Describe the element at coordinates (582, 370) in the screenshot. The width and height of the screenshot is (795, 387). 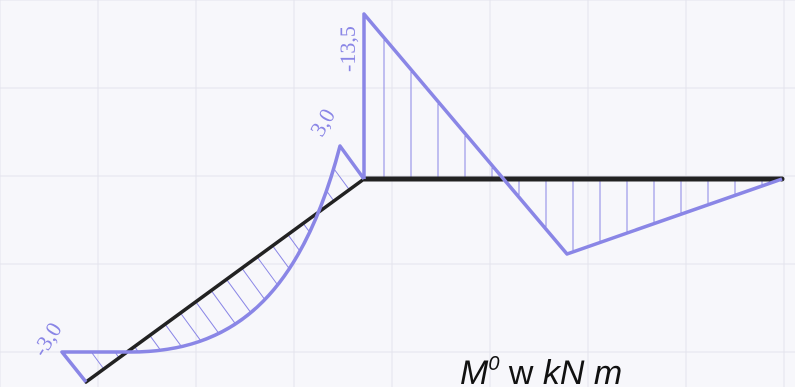
I see `unit-kn-m: kN m` at that location.